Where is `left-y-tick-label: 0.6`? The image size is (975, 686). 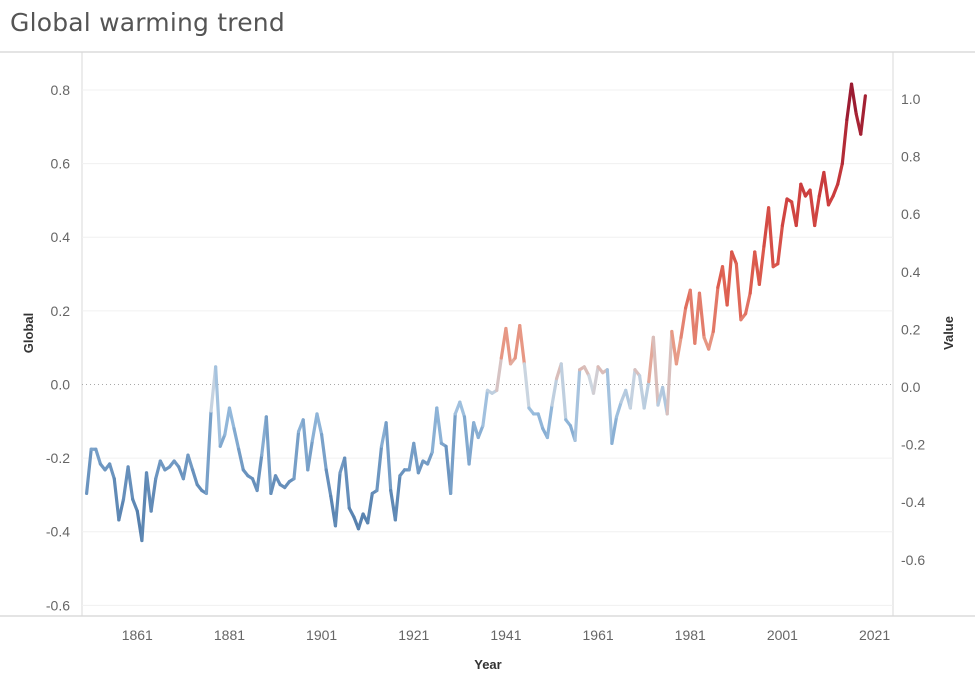 left-y-tick-label: 0.6 is located at coordinates (61, 164).